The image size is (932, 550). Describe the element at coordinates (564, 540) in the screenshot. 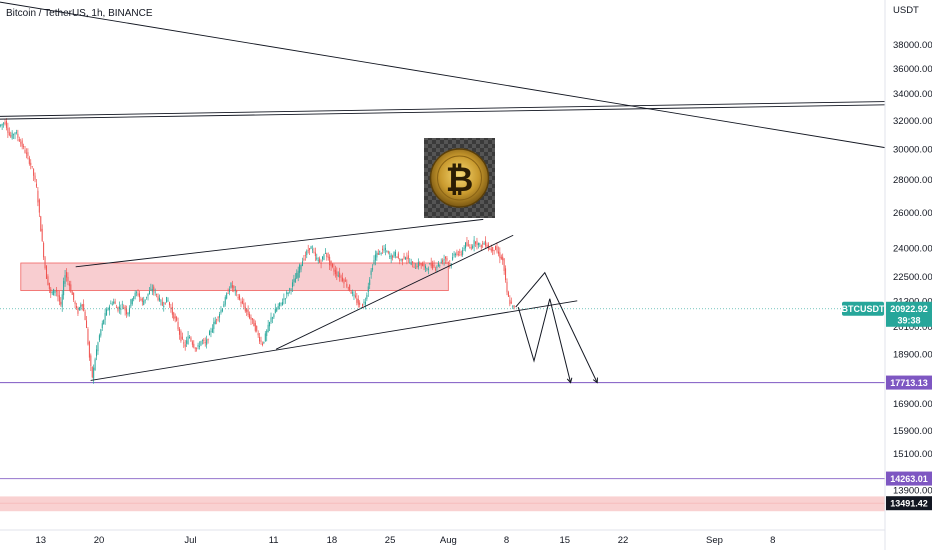

I see `x-tick-label: 15` at that location.